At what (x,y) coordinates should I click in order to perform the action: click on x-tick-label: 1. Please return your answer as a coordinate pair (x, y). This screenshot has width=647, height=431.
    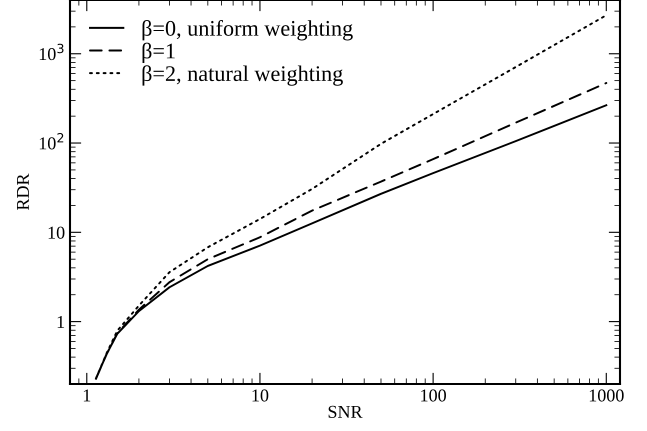
    Looking at the image, I should click on (87, 395).